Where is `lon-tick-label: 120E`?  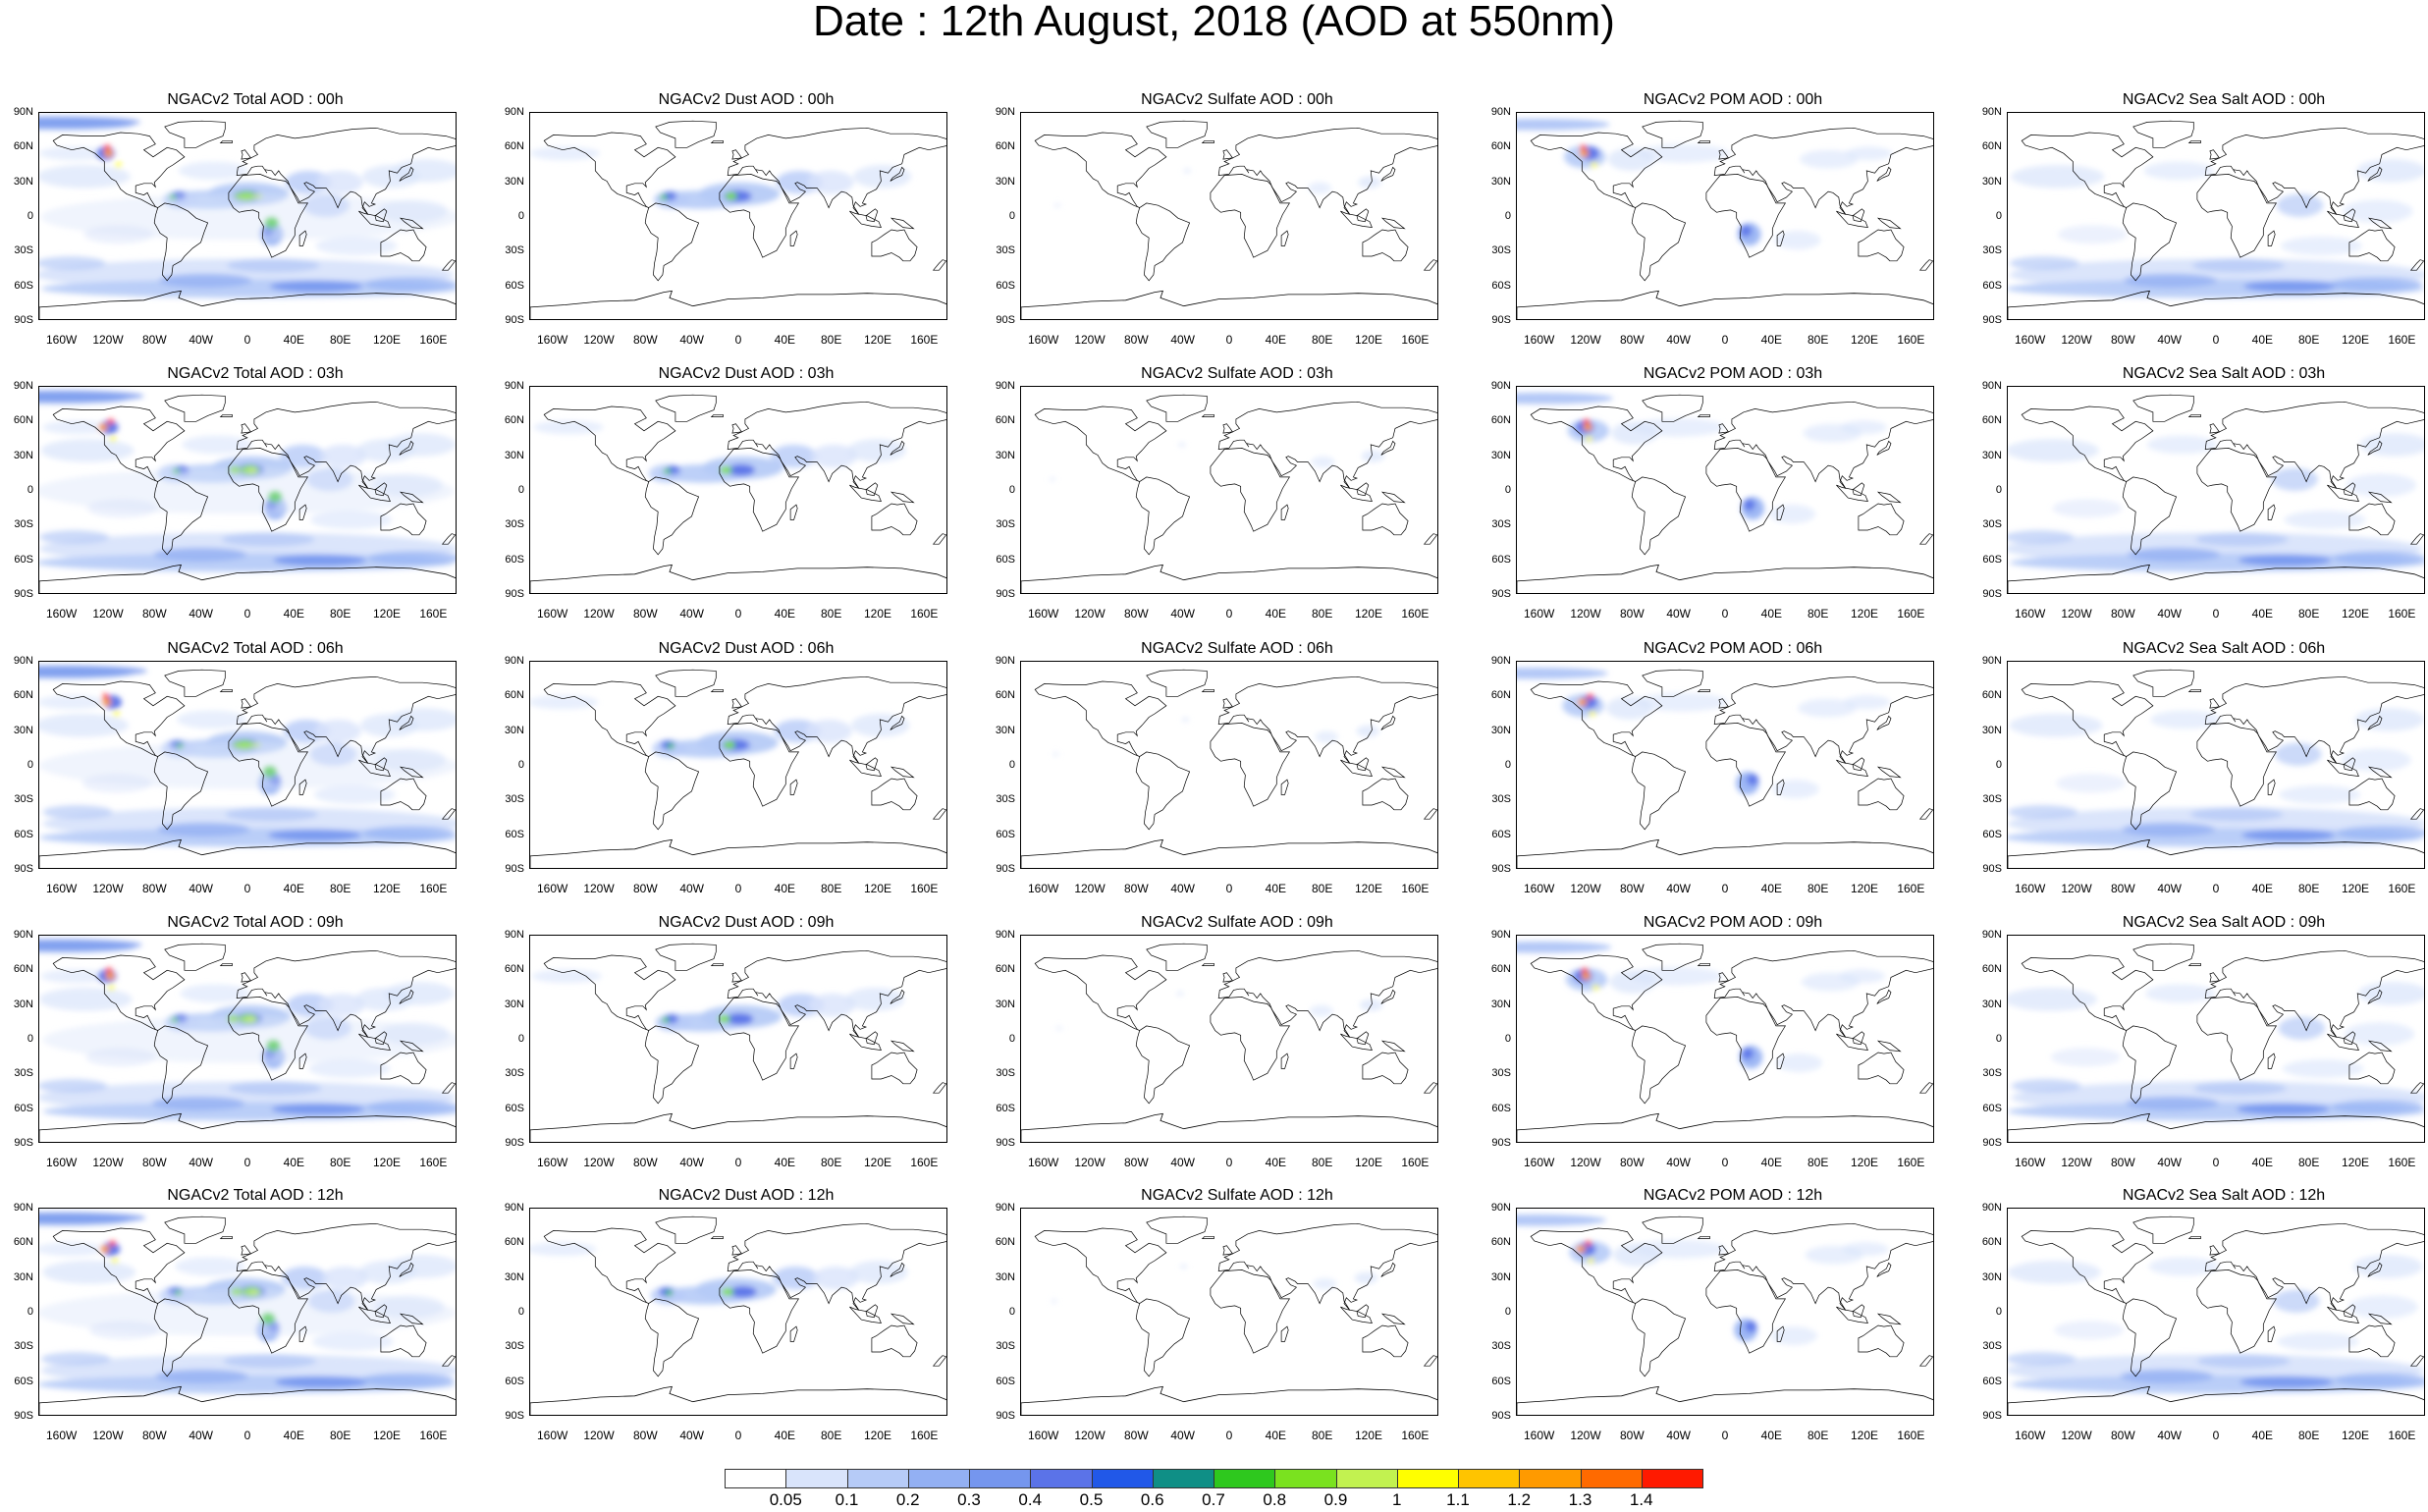
lon-tick-label: 120E is located at coordinates (1865, 889).